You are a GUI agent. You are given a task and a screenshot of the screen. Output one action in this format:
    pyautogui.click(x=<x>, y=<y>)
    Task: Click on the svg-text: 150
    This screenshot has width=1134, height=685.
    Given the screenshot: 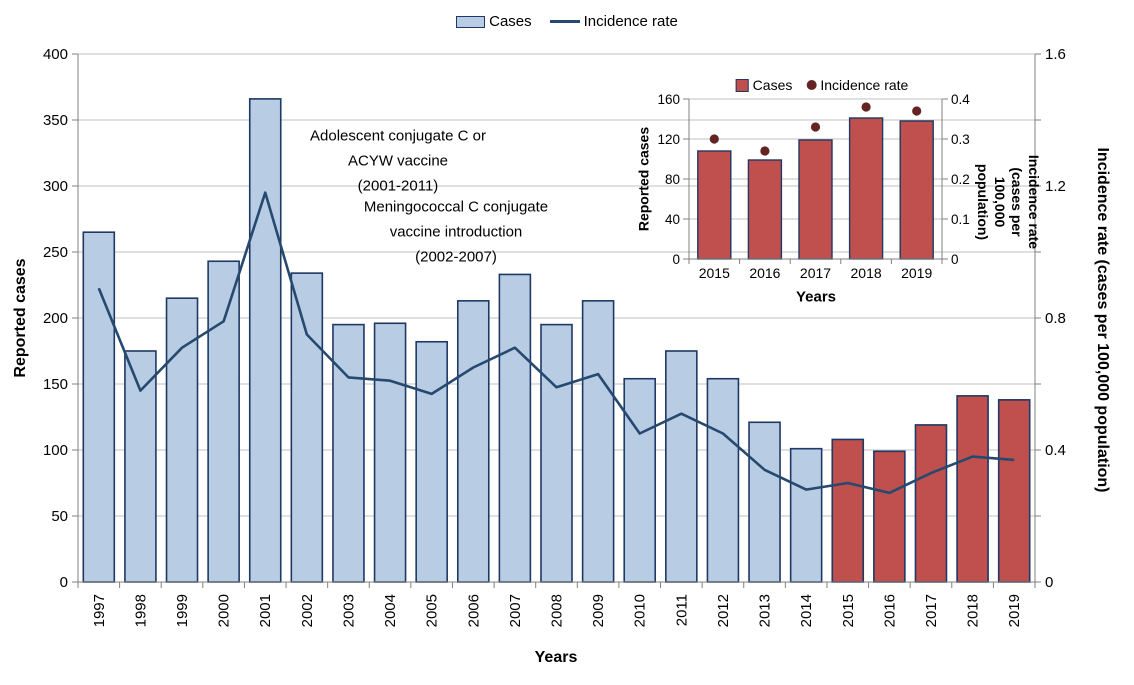 What is the action you would take?
    pyautogui.click(x=55, y=384)
    